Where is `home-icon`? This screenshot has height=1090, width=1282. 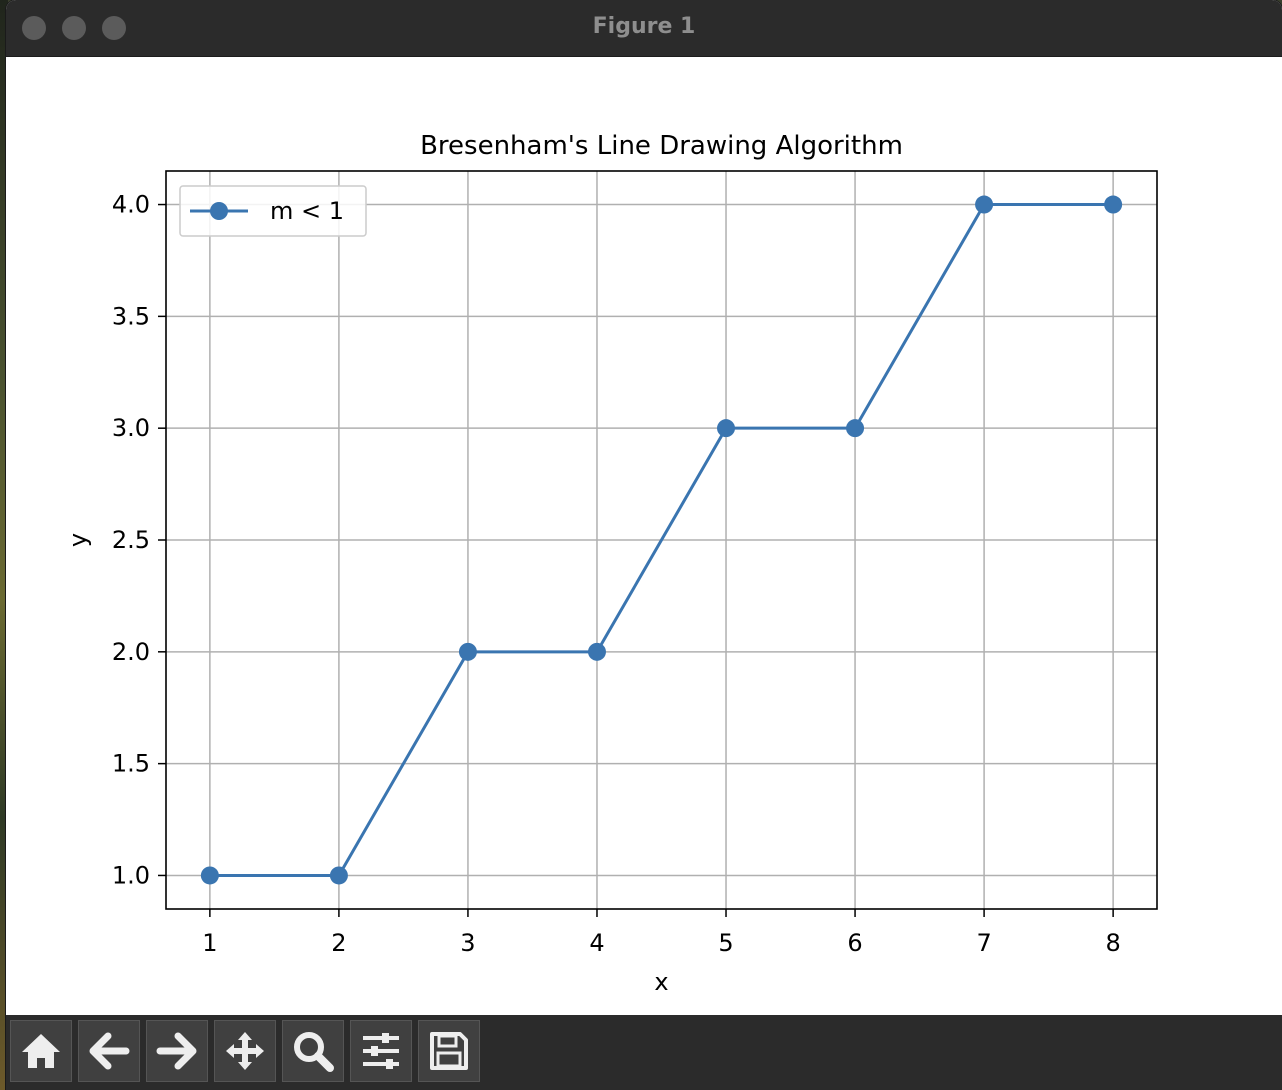 home-icon is located at coordinates (41, 1051).